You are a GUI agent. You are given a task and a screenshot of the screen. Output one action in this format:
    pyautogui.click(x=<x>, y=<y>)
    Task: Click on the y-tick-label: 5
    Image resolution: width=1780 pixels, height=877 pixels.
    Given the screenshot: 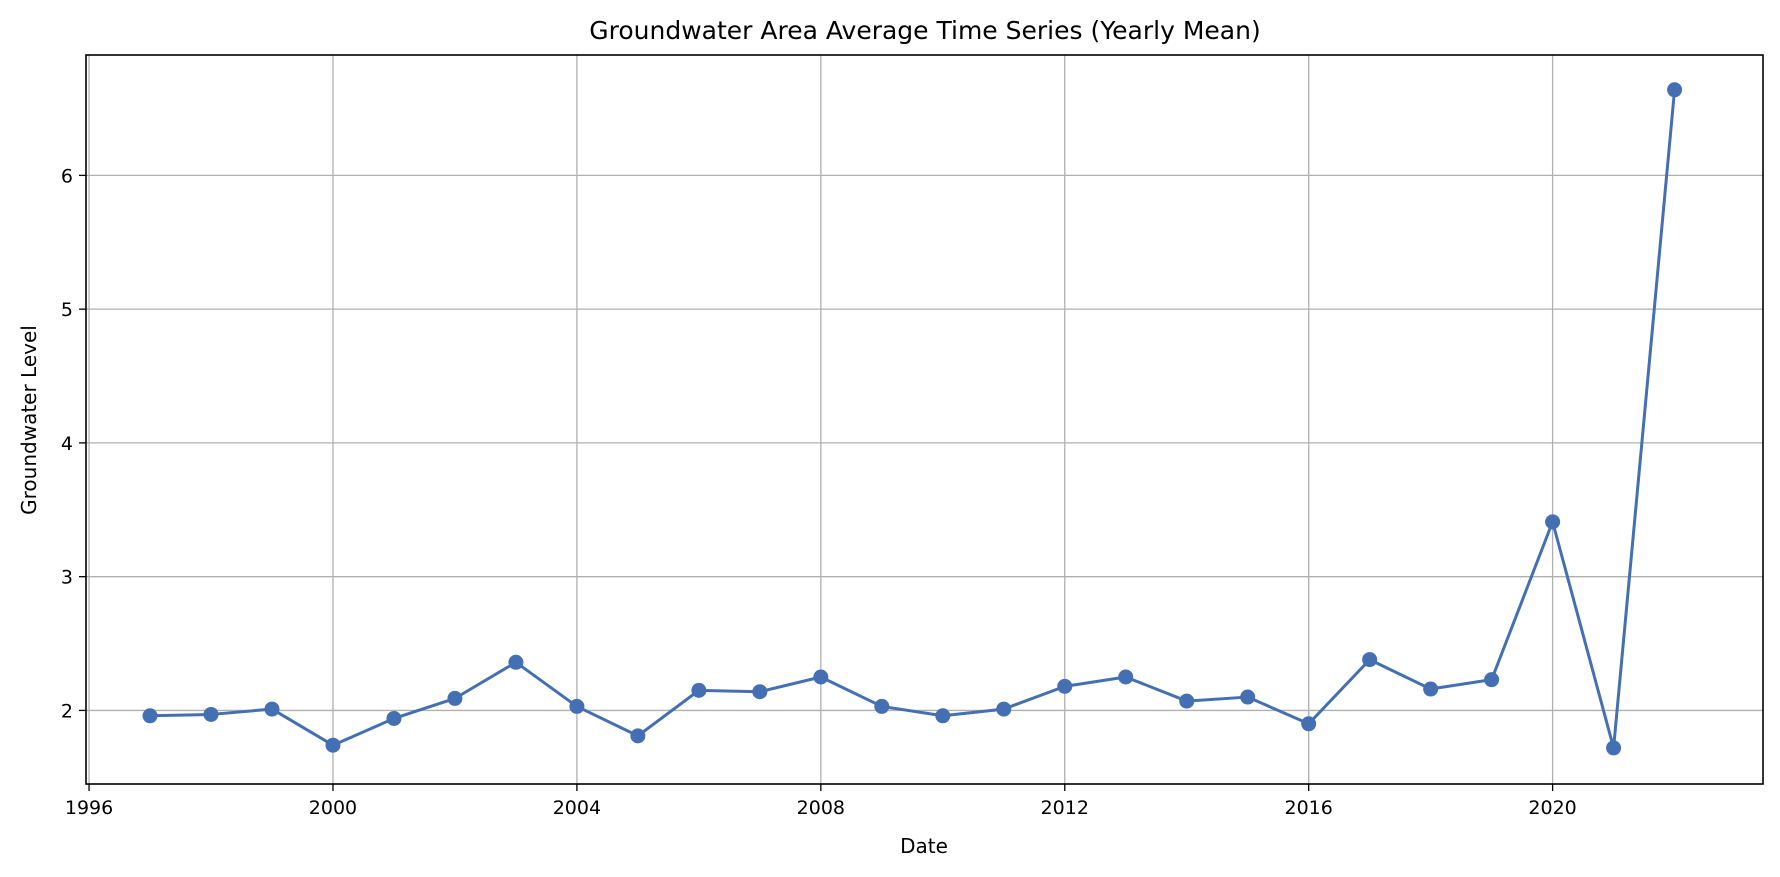 What is the action you would take?
    pyautogui.click(x=67, y=310)
    